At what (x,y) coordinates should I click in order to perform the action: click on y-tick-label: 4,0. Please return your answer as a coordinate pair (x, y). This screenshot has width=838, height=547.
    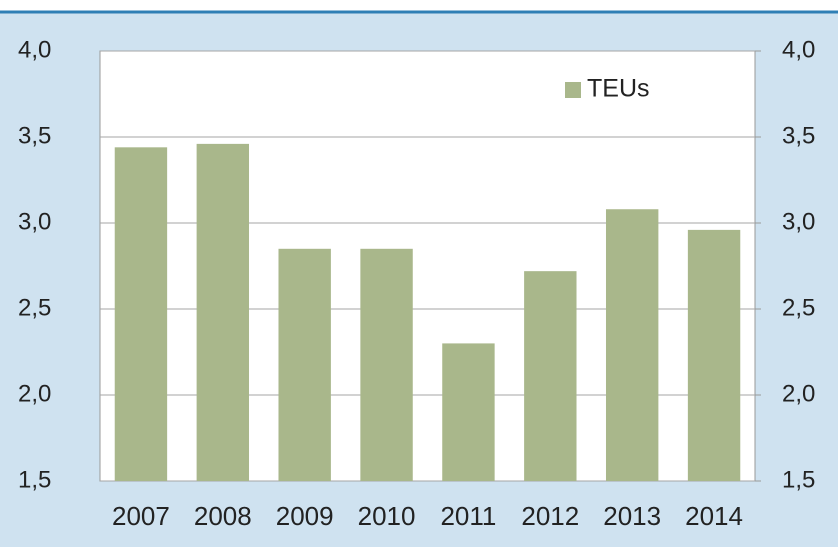
    Looking at the image, I should click on (34, 49).